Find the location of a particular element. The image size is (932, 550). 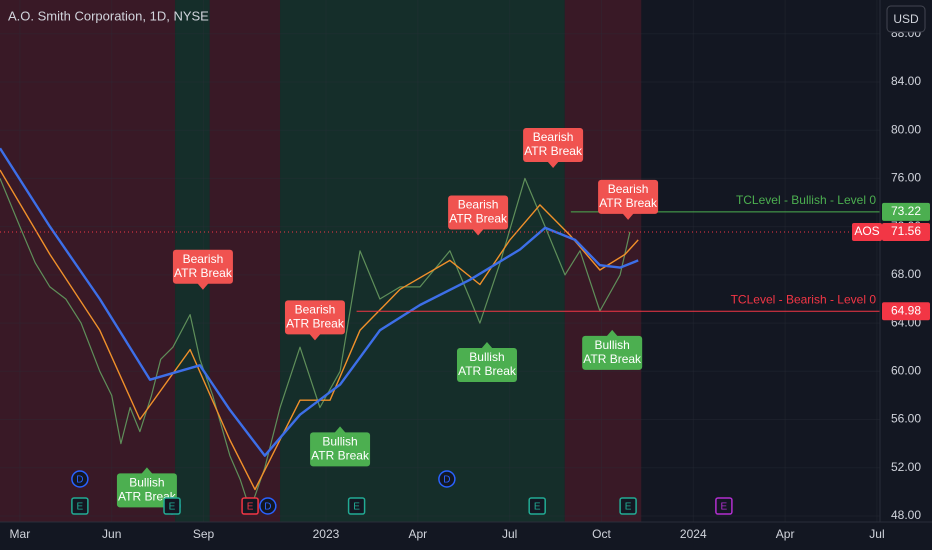

signal-zone is located at coordinates (603, 261).